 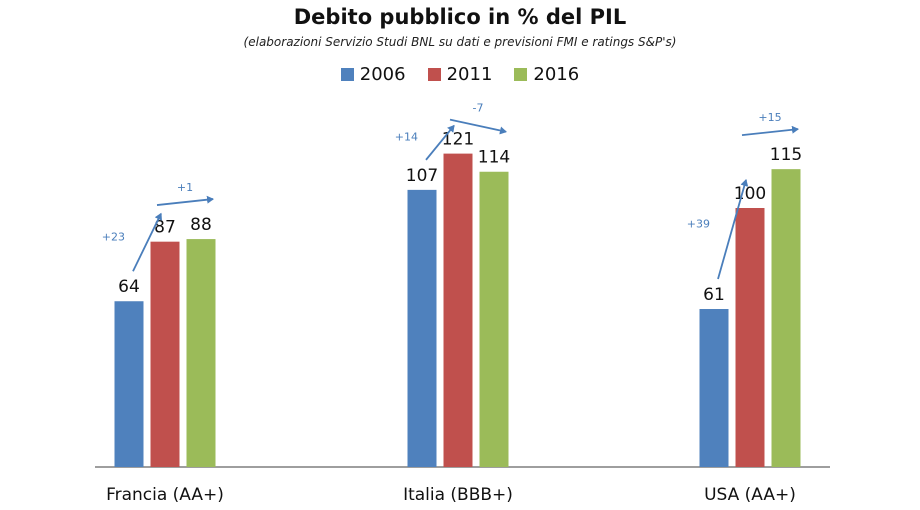 I want to click on category-label: Italia (BBB+), so click(x=458, y=495).